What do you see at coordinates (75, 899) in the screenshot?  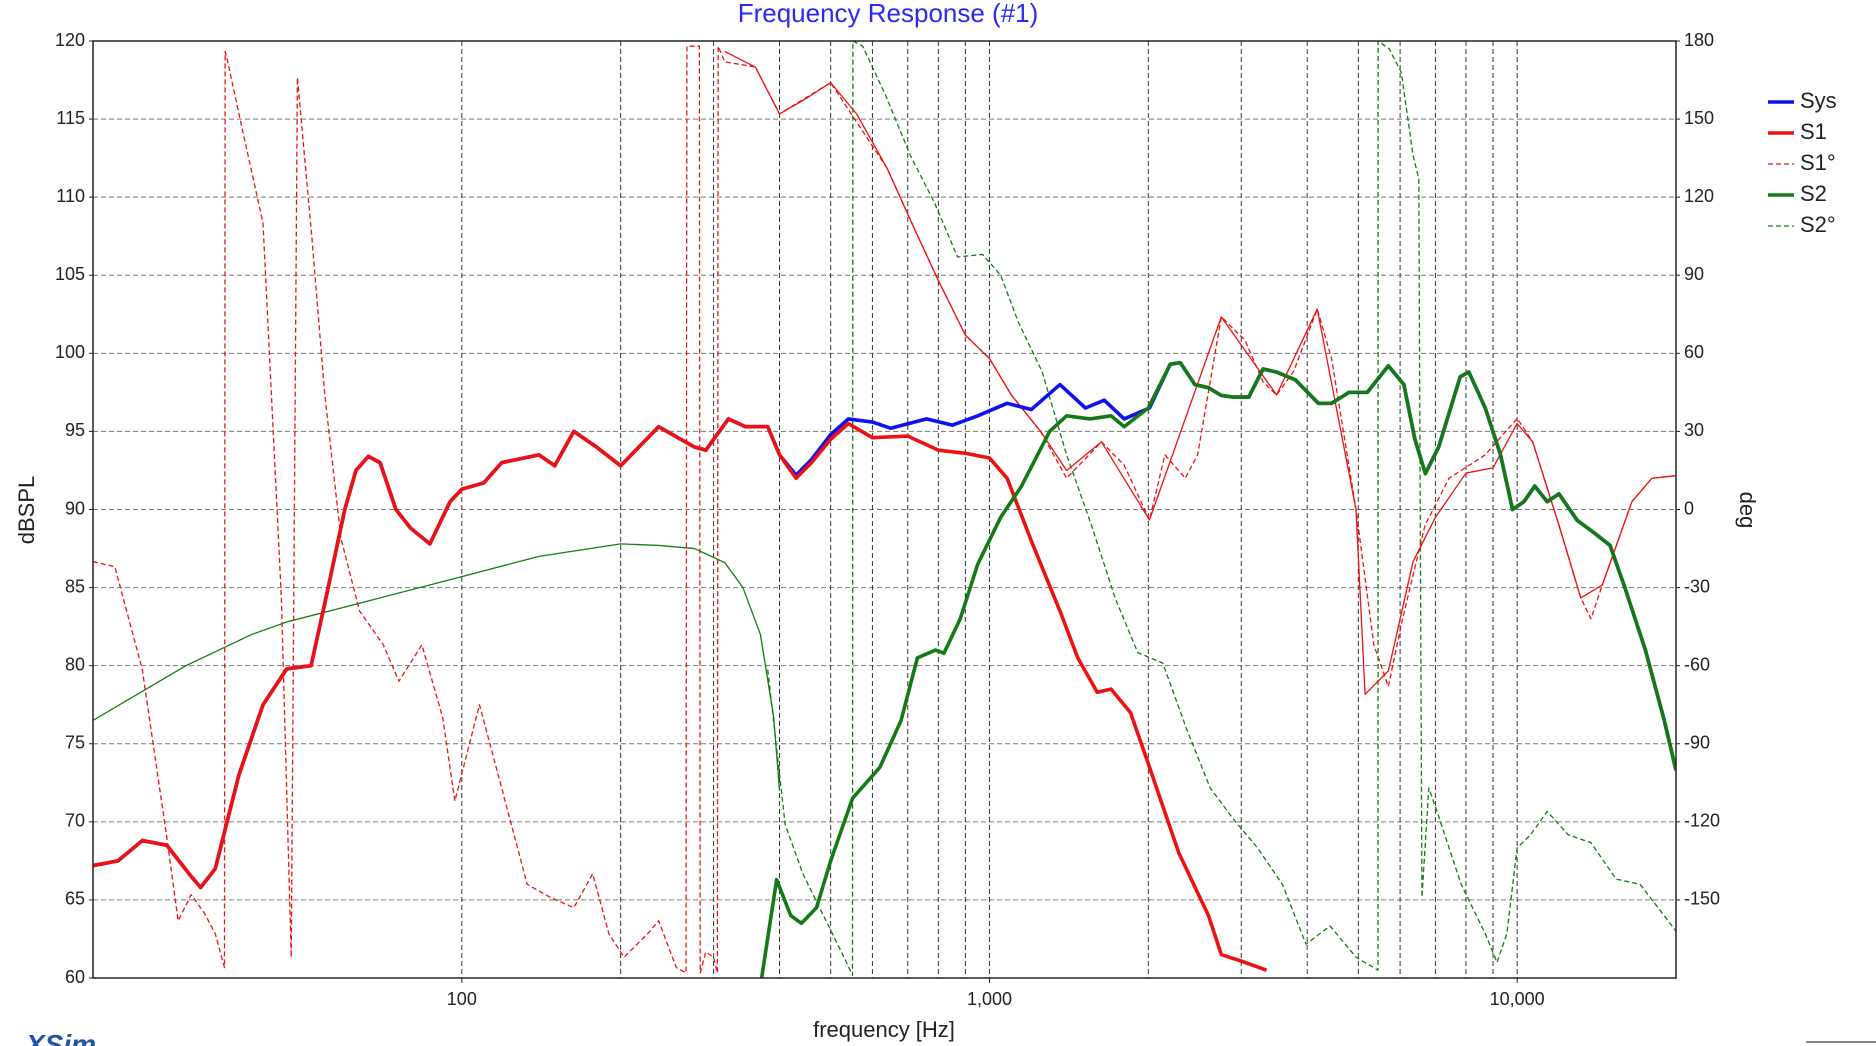 I see `y-tick-label: 65` at bounding box center [75, 899].